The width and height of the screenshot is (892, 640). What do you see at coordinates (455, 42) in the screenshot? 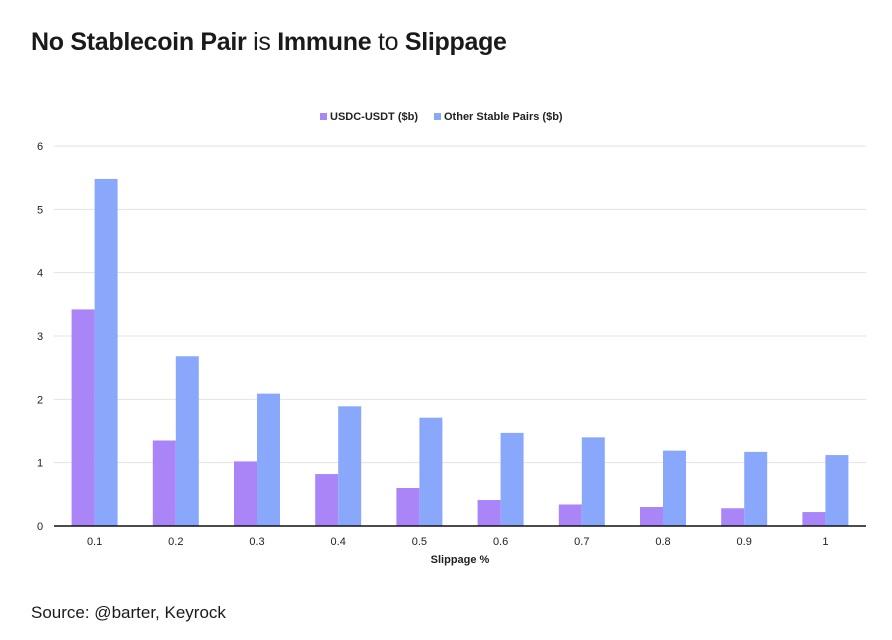
I see `title-part: Slippage` at bounding box center [455, 42].